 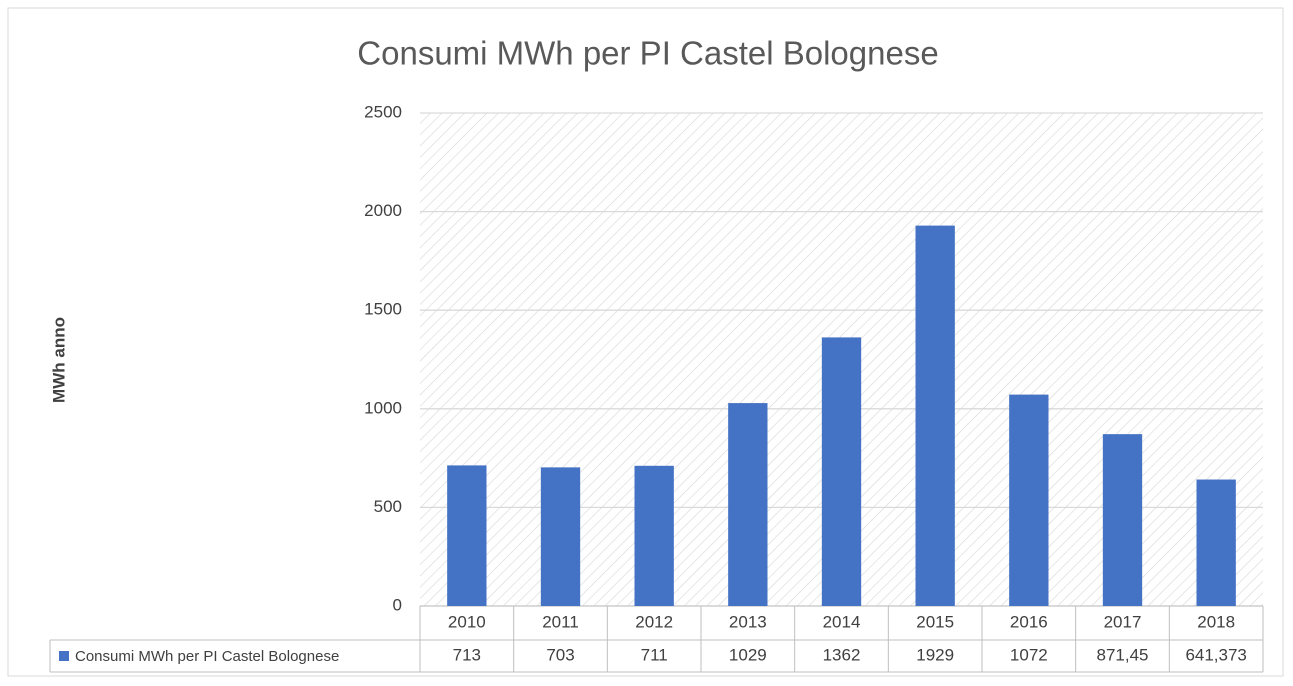 I want to click on x-tick-label: 2011, so click(x=560, y=621).